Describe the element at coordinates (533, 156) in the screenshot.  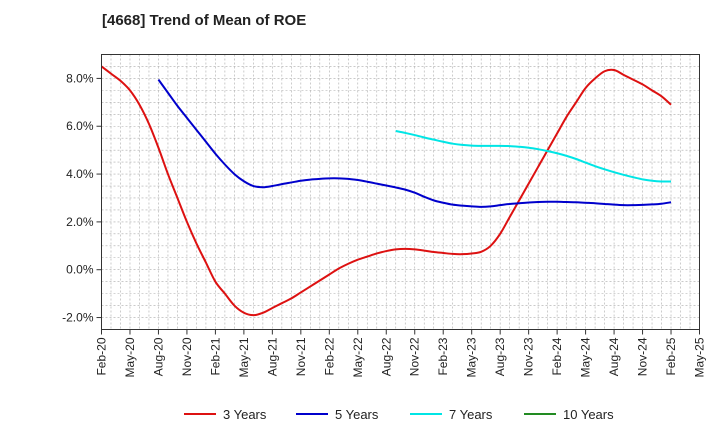
I see `series-line-7-years` at that location.